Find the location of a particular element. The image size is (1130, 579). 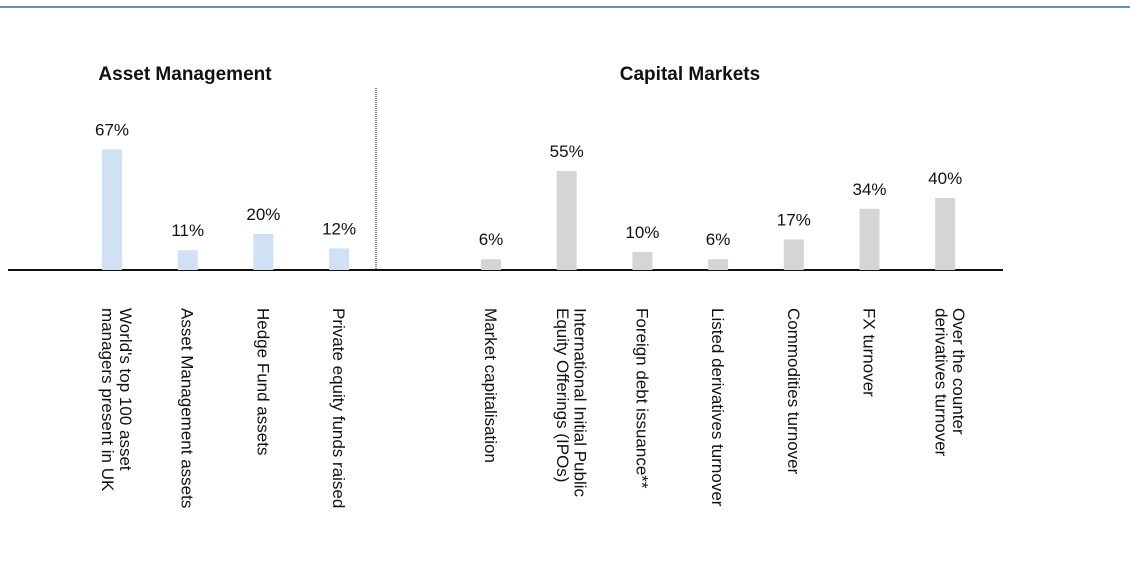

category-label: Asset Management assets is located at coordinates (187, 408).